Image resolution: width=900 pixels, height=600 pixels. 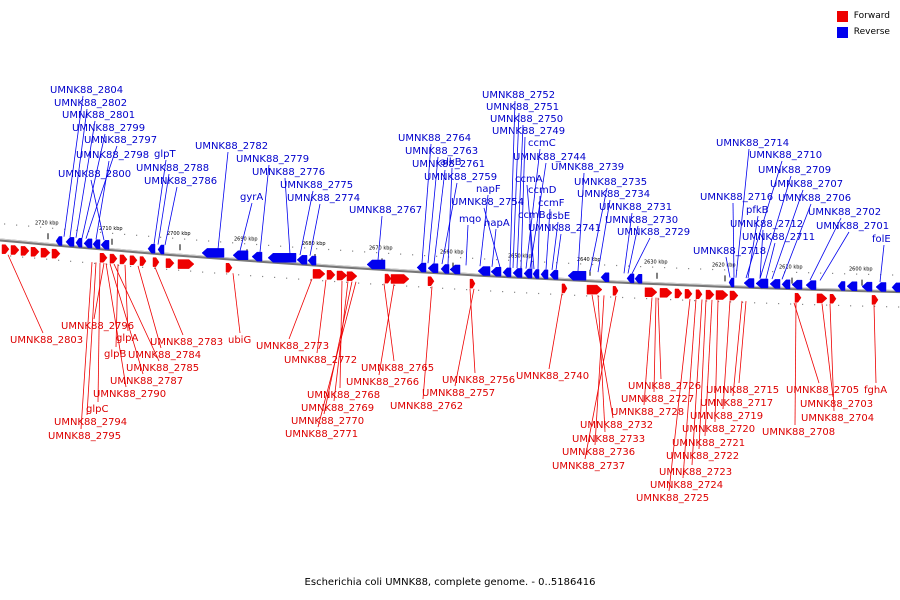 What do you see at coordinates (451, 162) in the screenshot?
I see `reverse-gene-label: alkB` at bounding box center [451, 162].